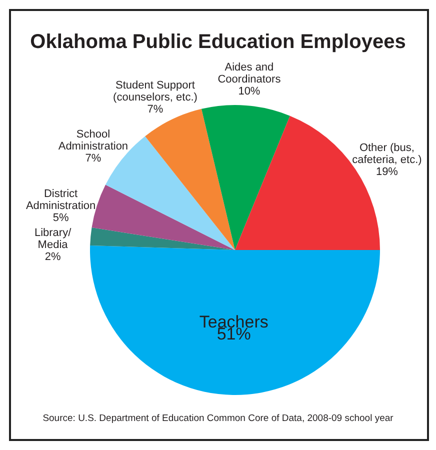 Image resolution: width=436 pixels, height=450 pixels. Describe the element at coordinates (52, 256) in the screenshot. I see `data-label: 2%` at that location.